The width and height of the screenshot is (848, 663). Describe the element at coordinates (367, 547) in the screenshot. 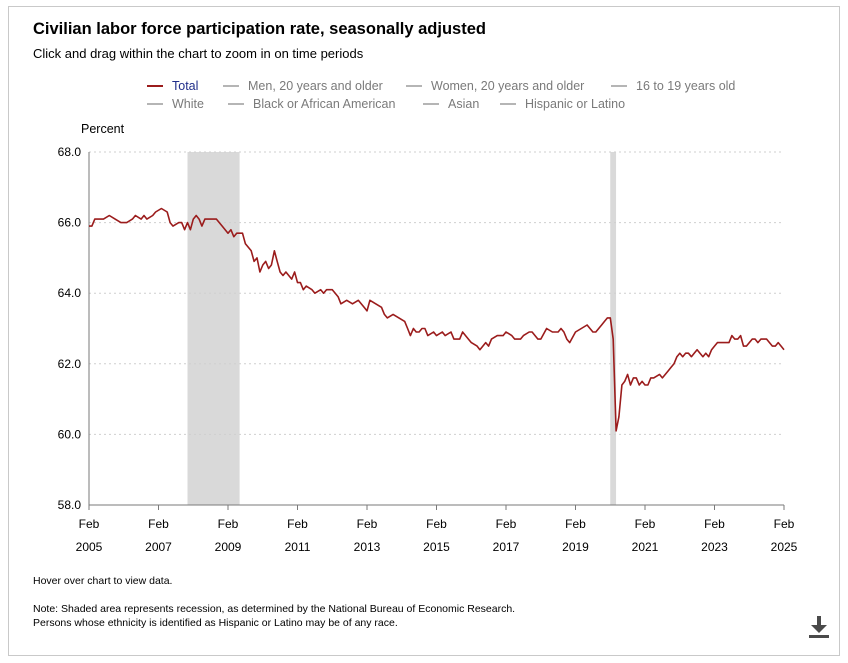

I see `x-tick-label-year: 2013` at that location.